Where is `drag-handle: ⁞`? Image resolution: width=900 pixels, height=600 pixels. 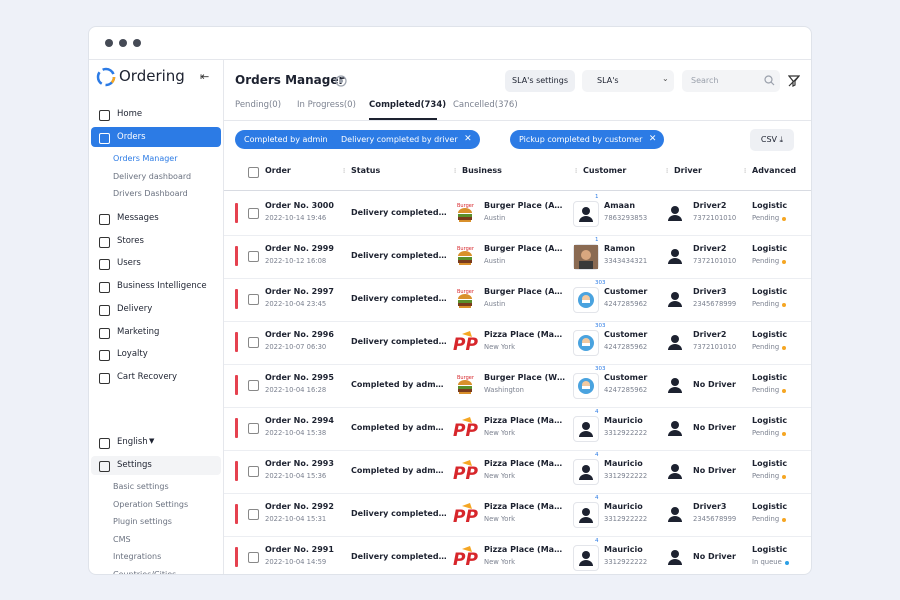
drag-handle: ⁞ is located at coordinates (745, 171).